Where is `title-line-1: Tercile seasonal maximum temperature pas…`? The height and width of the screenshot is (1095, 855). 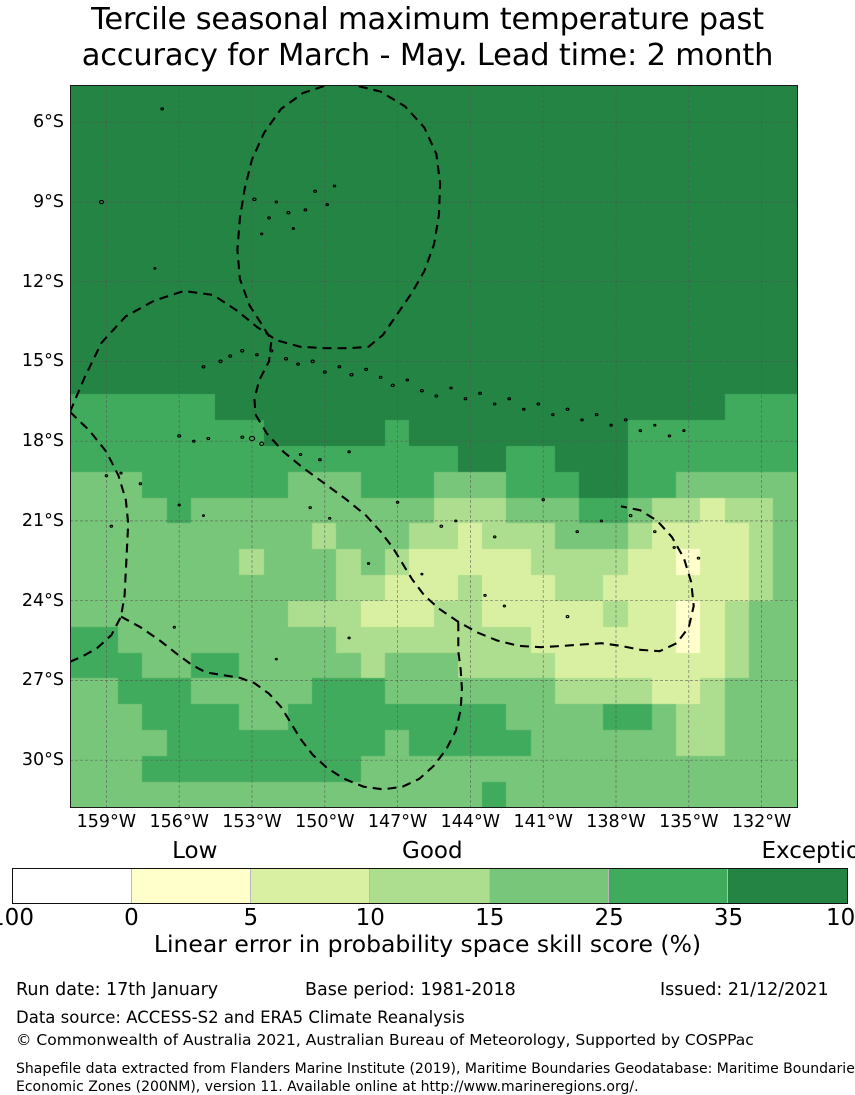
title-line-1: Tercile seasonal maximum temperature pas… is located at coordinates (427, 19).